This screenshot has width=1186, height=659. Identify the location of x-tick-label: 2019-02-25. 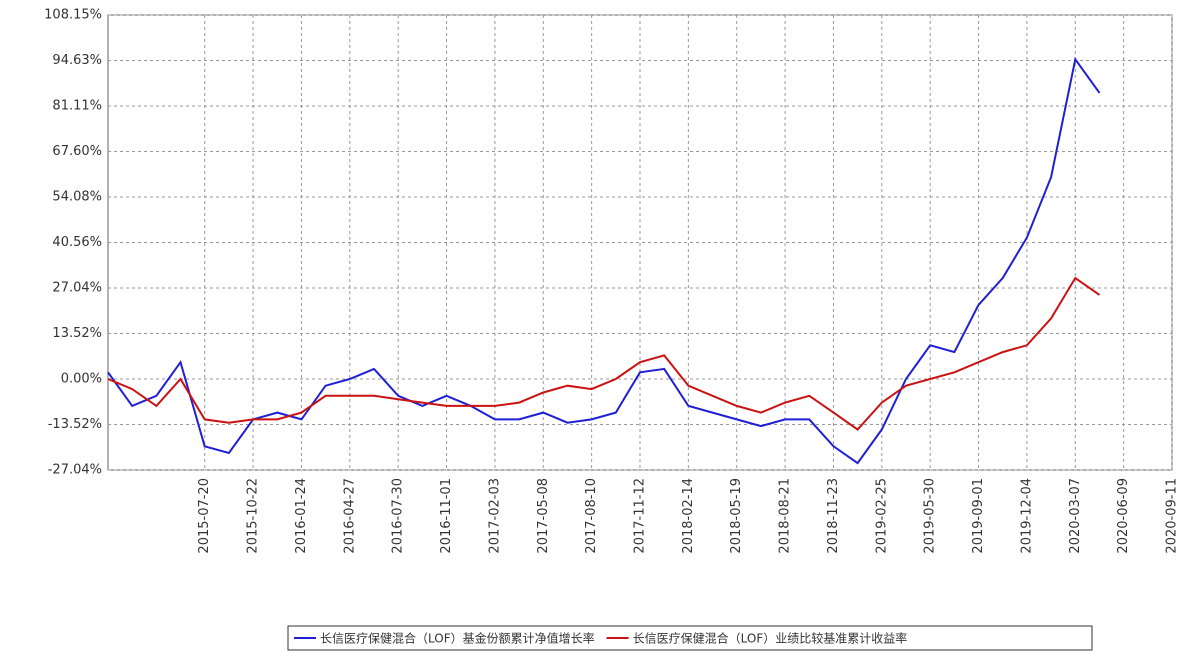
(881, 516).